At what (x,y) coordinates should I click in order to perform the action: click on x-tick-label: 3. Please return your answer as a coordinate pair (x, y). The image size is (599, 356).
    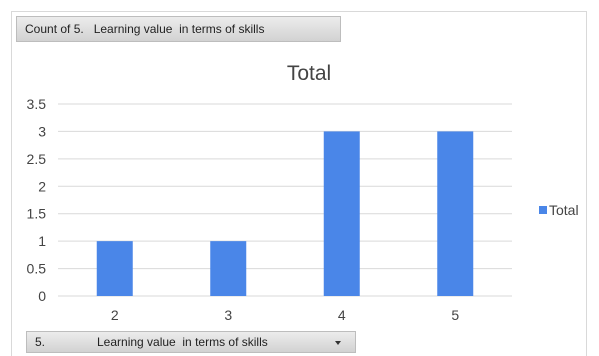
    Looking at the image, I should click on (228, 315).